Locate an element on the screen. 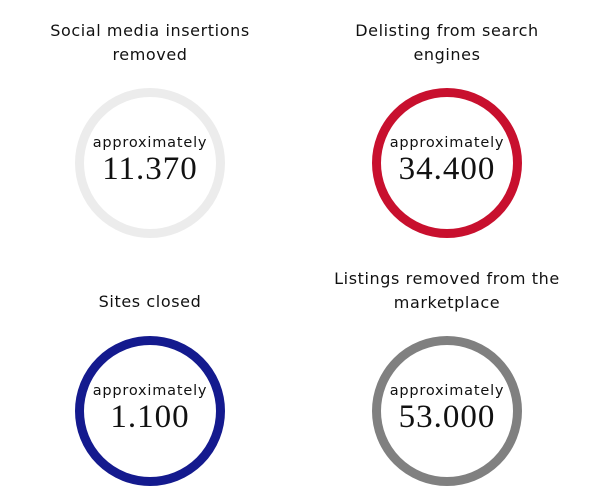 The image size is (600, 497). stat-value: 53.000 is located at coordinates (447, 417).